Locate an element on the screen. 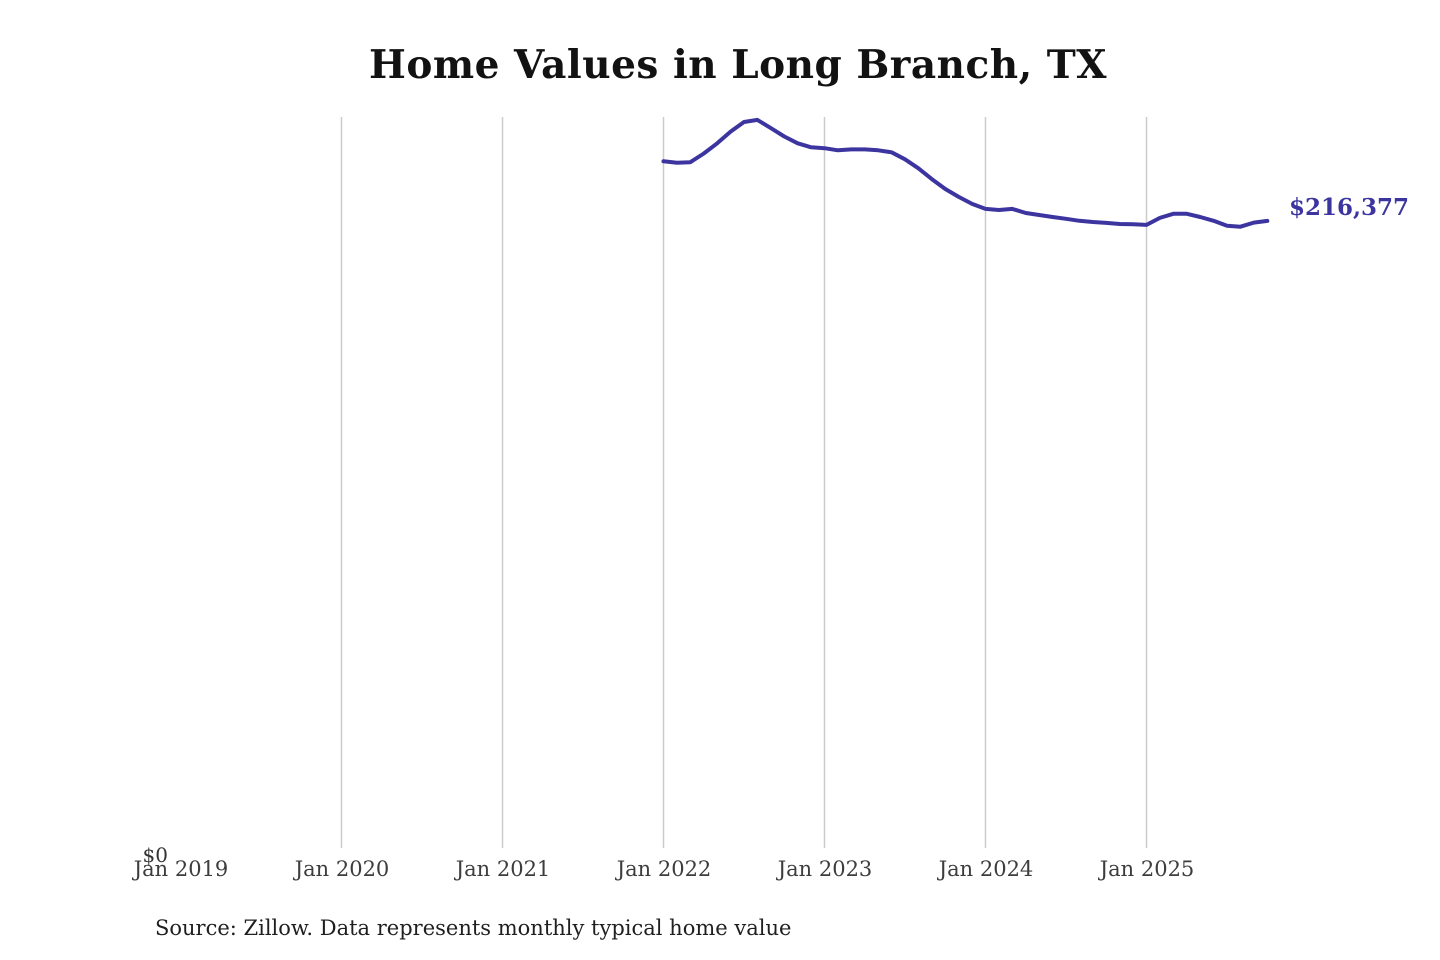 The width and height of the screenshot is (1440, 960). final-value-label: $216,377 is located at coordinates (1349, 207).